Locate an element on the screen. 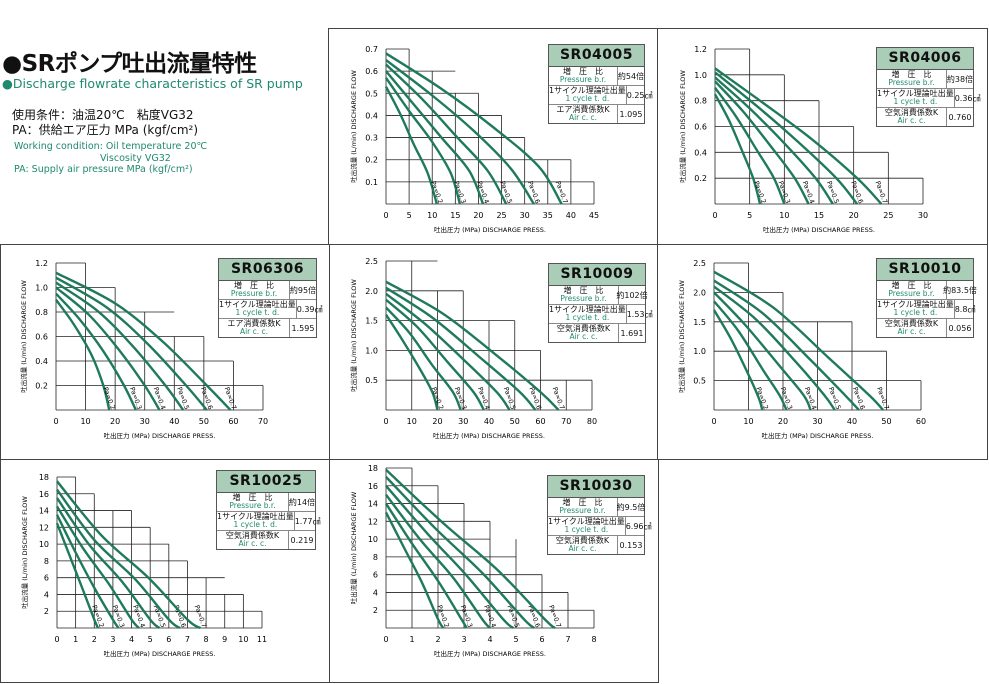 The height and width of the screenshot is (684, 989). cycle-row: 1サイクル理論吐出量 1 cycle t. d. 1.77㎤ is located at coordinates (269, 521).